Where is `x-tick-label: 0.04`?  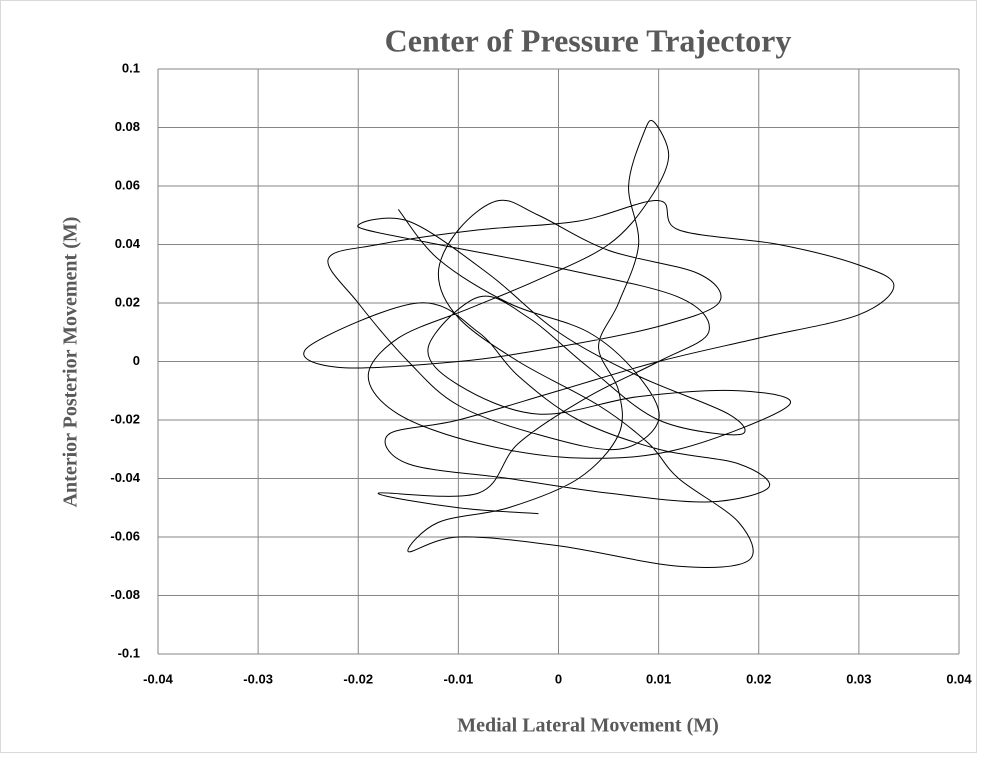 x-tick-label: 0.04 is located at coordinates (959, 678).